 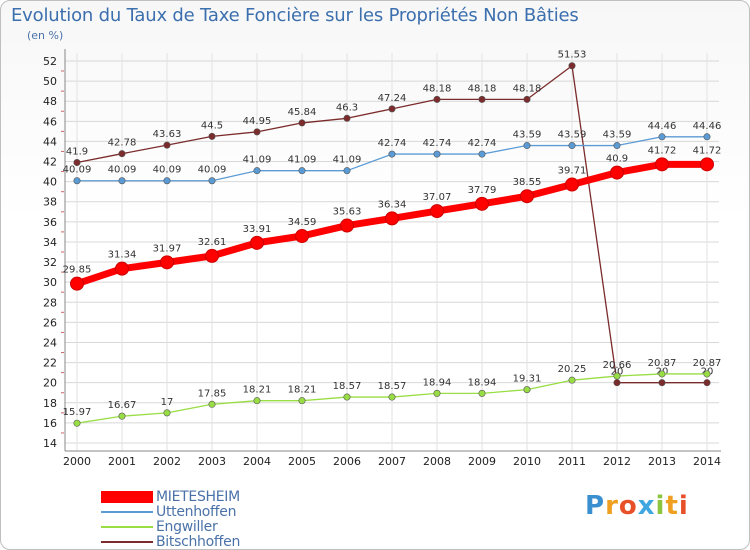 I want to click on x-tick-label: 2000, so click(x=77, y=461).